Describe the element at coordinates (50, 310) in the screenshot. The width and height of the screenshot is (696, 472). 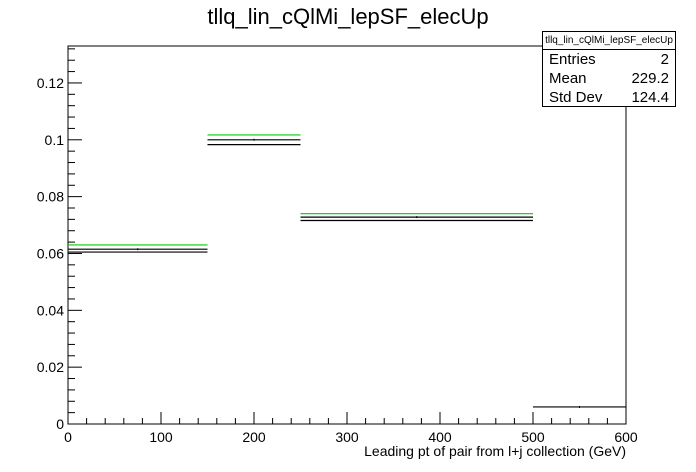
I see `y-tick-label: 0.04` at that location.